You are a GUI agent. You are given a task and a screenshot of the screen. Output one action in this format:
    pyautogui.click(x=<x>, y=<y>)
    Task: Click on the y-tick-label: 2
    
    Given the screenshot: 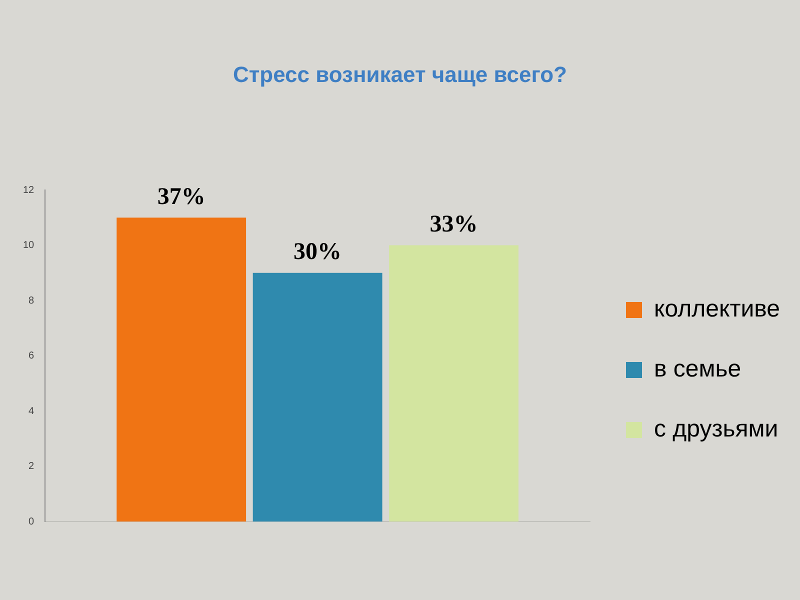 What is the action you would take?
    pyautogui.click(x=31, y=466)
    